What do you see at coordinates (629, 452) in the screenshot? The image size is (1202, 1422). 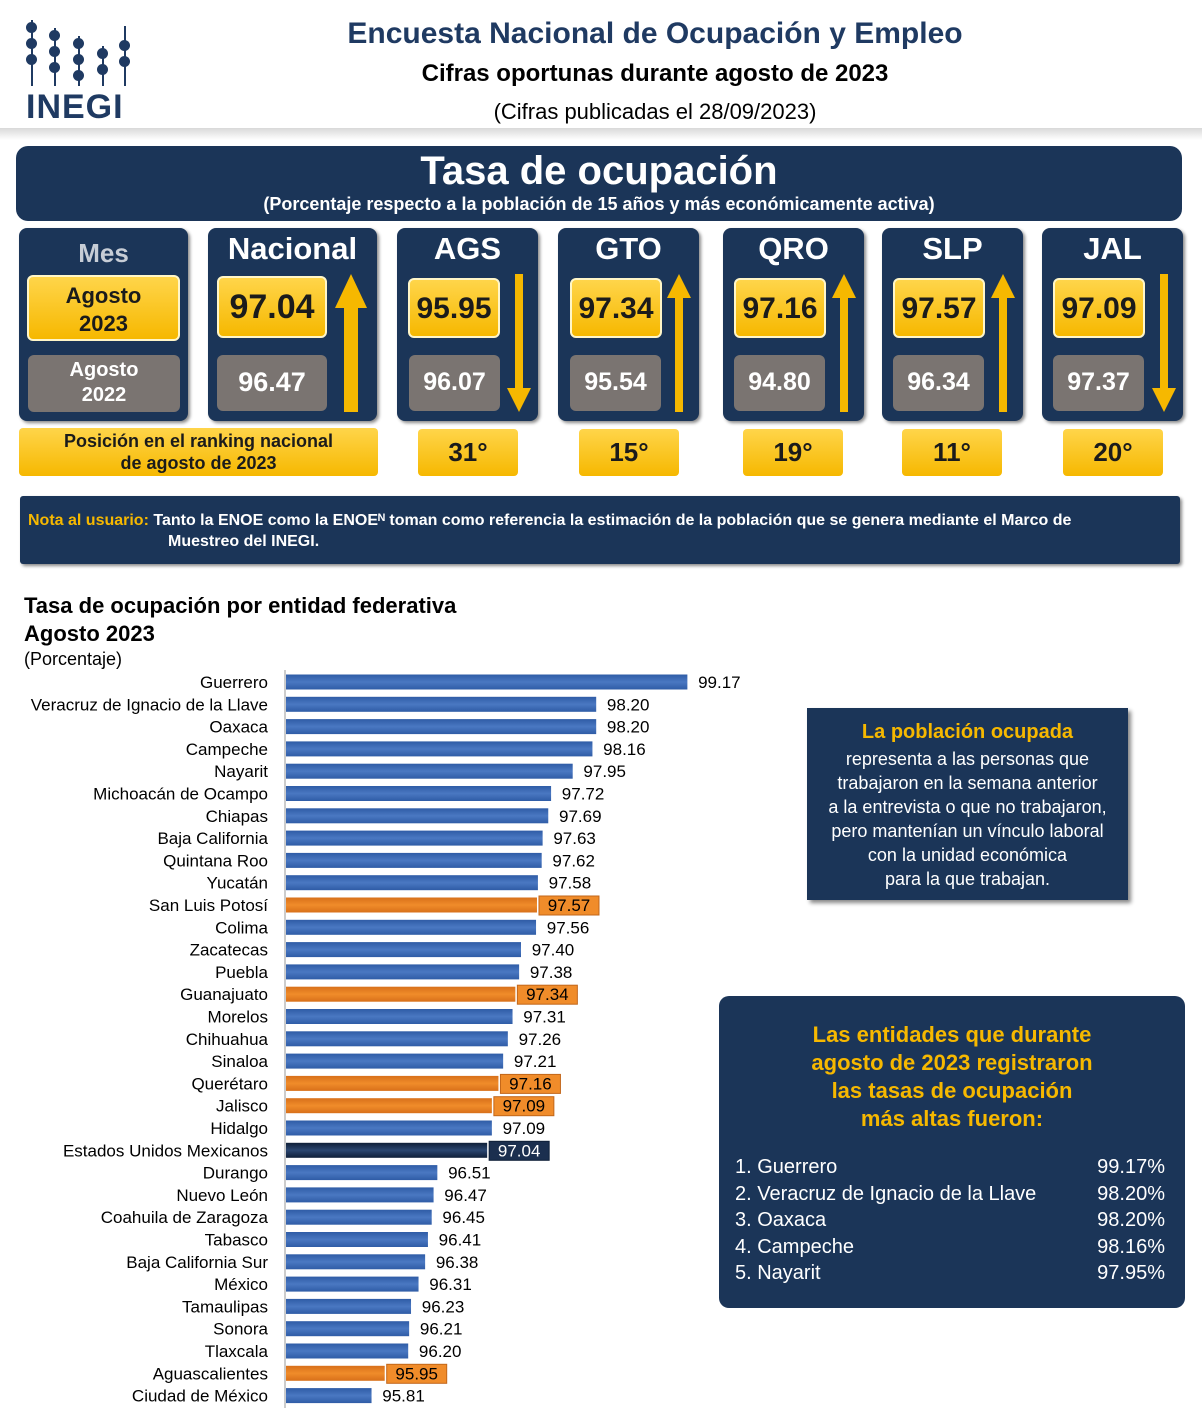 I see `rank-gto: 15°` at bounding box center [629, 452].